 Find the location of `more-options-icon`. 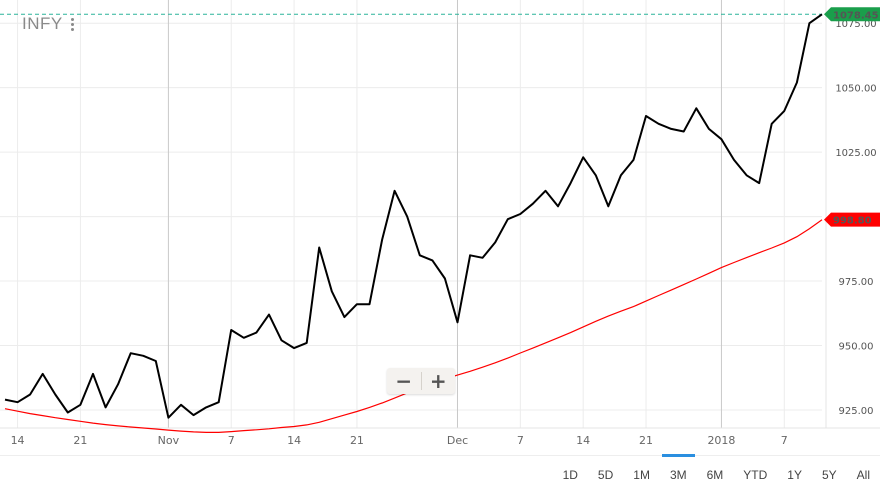

more-options-icon is located at coordinates (72, 24).